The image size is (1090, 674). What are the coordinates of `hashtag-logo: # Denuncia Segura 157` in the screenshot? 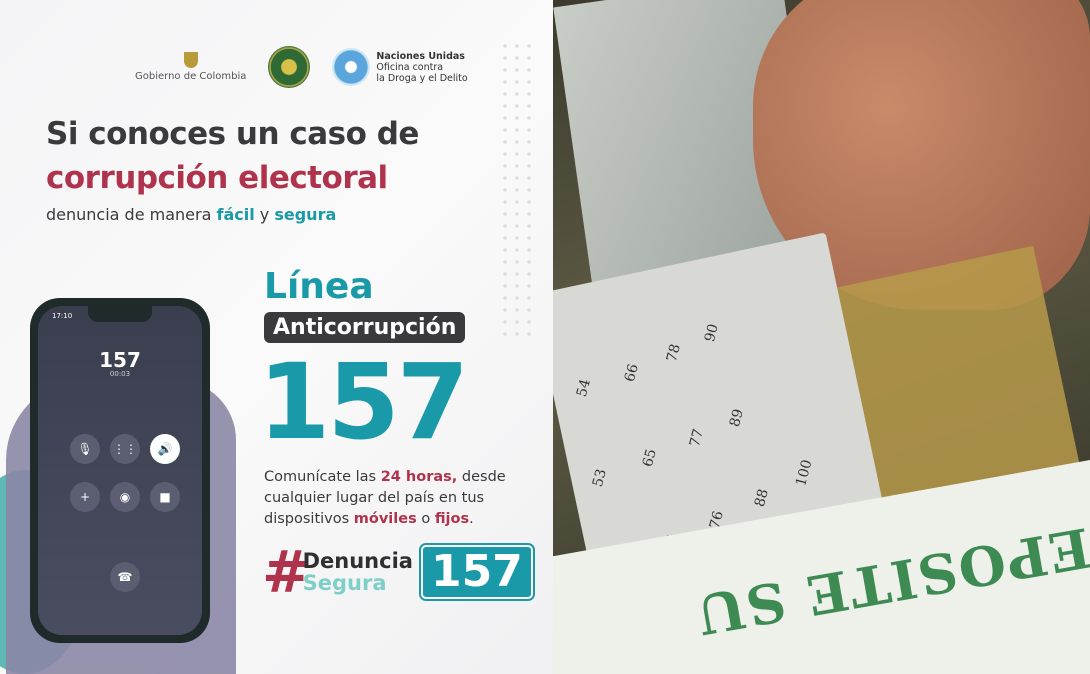 It's located at (398, 572).